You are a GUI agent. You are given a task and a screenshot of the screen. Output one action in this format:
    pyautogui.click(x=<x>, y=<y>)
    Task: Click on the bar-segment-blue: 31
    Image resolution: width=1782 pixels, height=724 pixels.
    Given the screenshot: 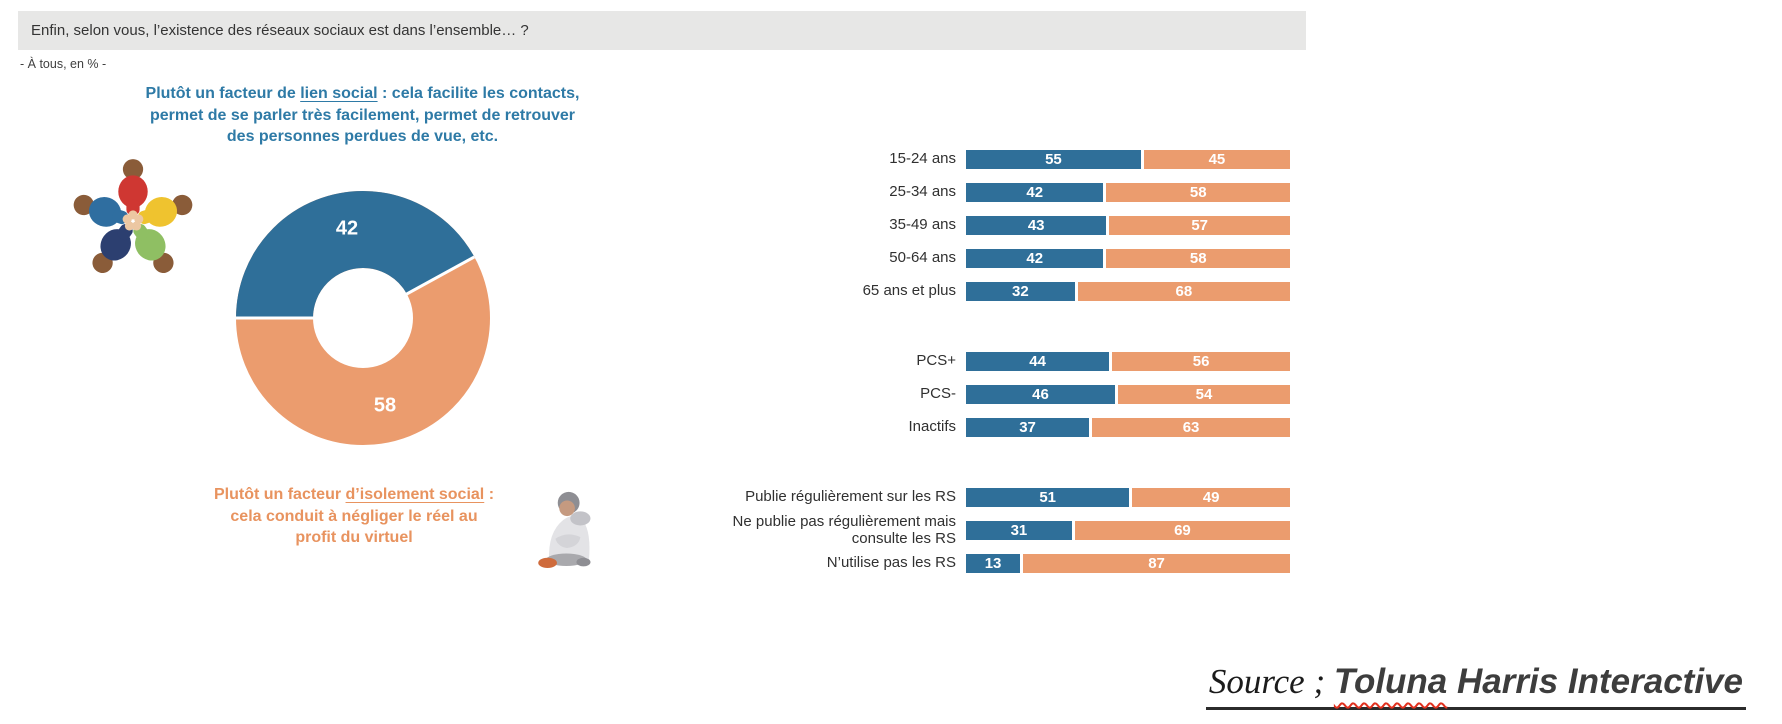 What is the action you would take?
    pyautogui.click(x=1019, y=530)
    